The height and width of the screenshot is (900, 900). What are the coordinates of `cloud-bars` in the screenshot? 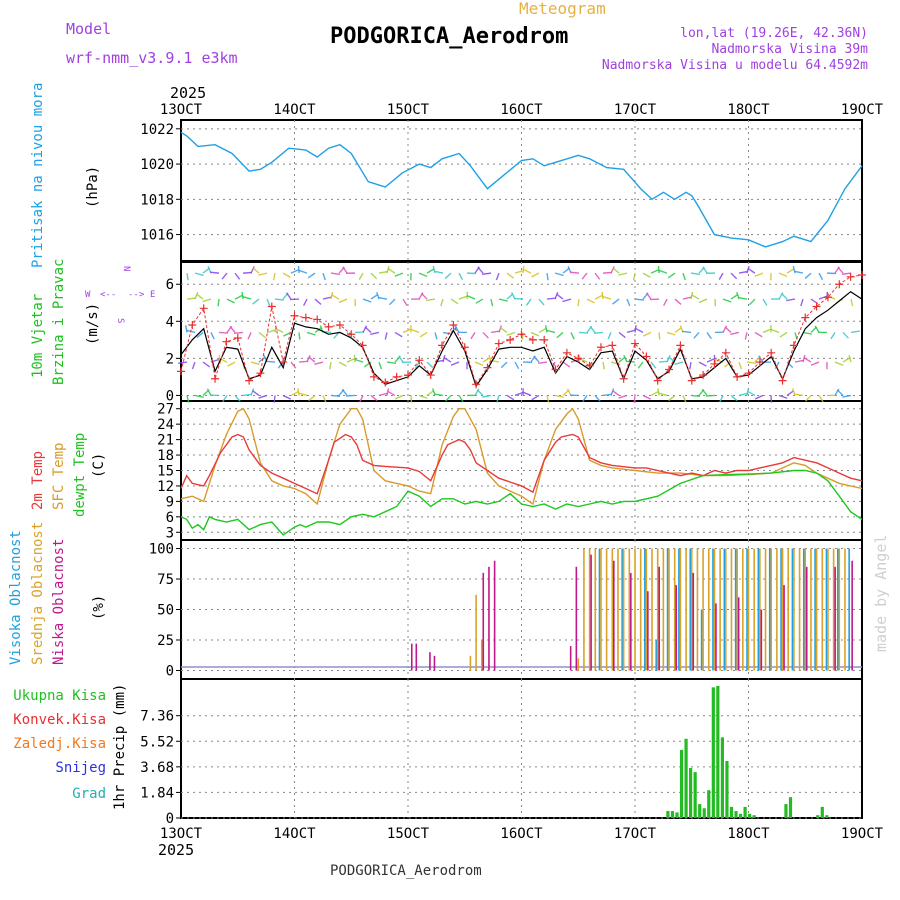 It's located at (631, 609).